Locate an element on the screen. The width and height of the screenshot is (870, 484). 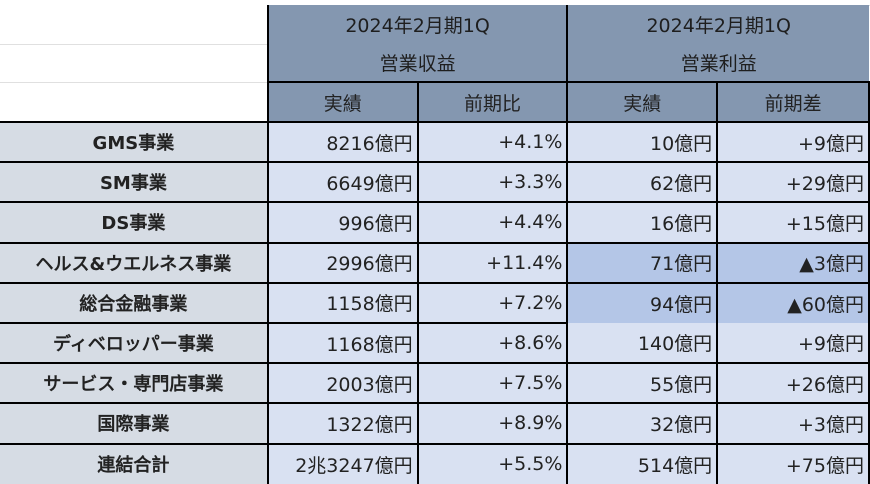
profit-cell: 32億円 is located at coordinates (643, 423).